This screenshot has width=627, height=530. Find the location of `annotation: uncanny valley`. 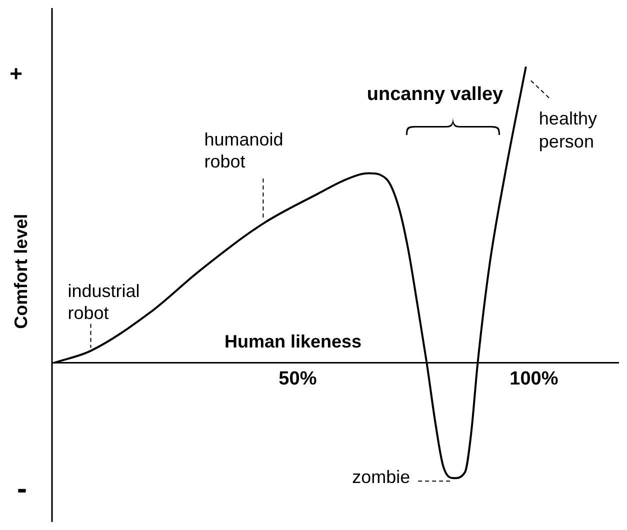

annotation: uncanny valley is located at coordinates (435, 95).